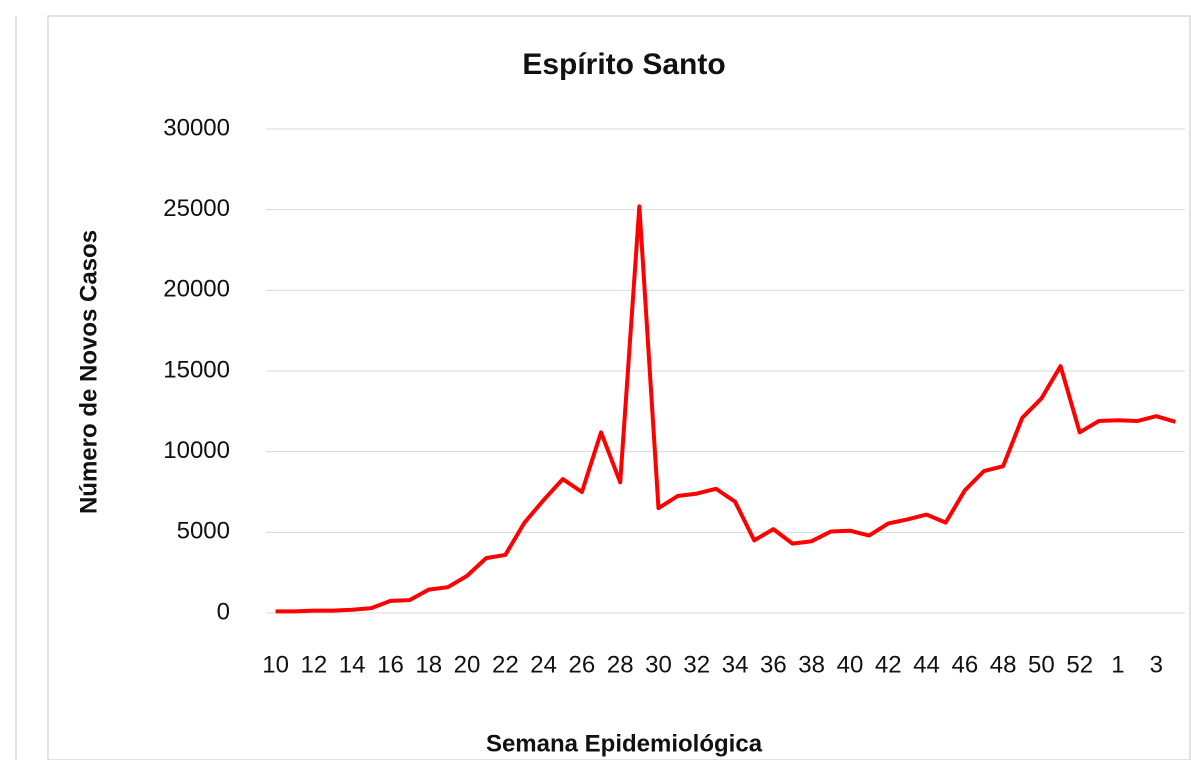 Image resolution: width=1191 pixels, height=760 pixels. I want to click on x-tick-label: 42, so click(888, 664).